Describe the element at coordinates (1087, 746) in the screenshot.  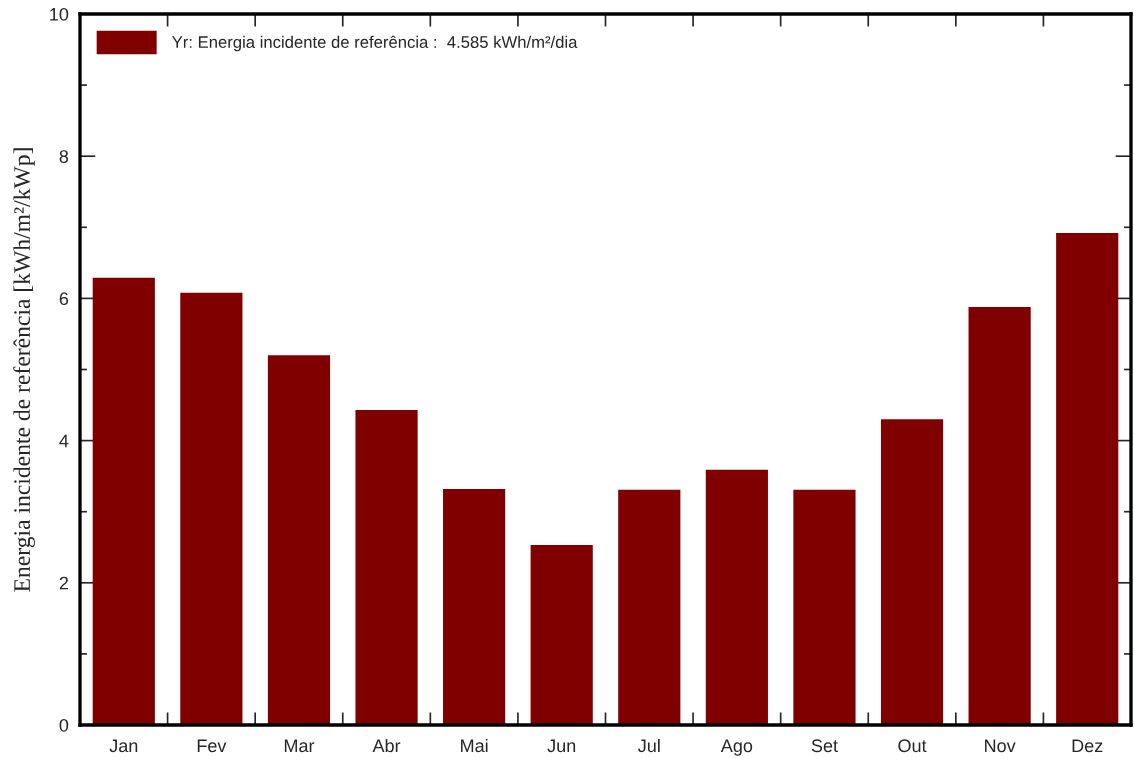
I see `x-tick-label: Dez` at that location.